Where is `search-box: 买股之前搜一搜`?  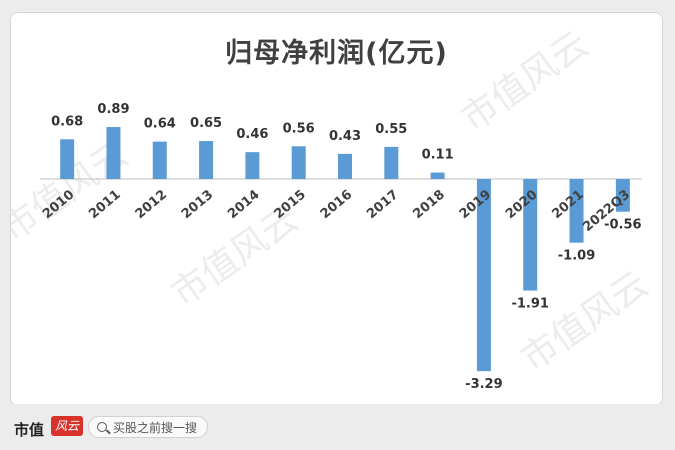 search-box: 买股之前搜一搜 is located at coordinates (148, 427).